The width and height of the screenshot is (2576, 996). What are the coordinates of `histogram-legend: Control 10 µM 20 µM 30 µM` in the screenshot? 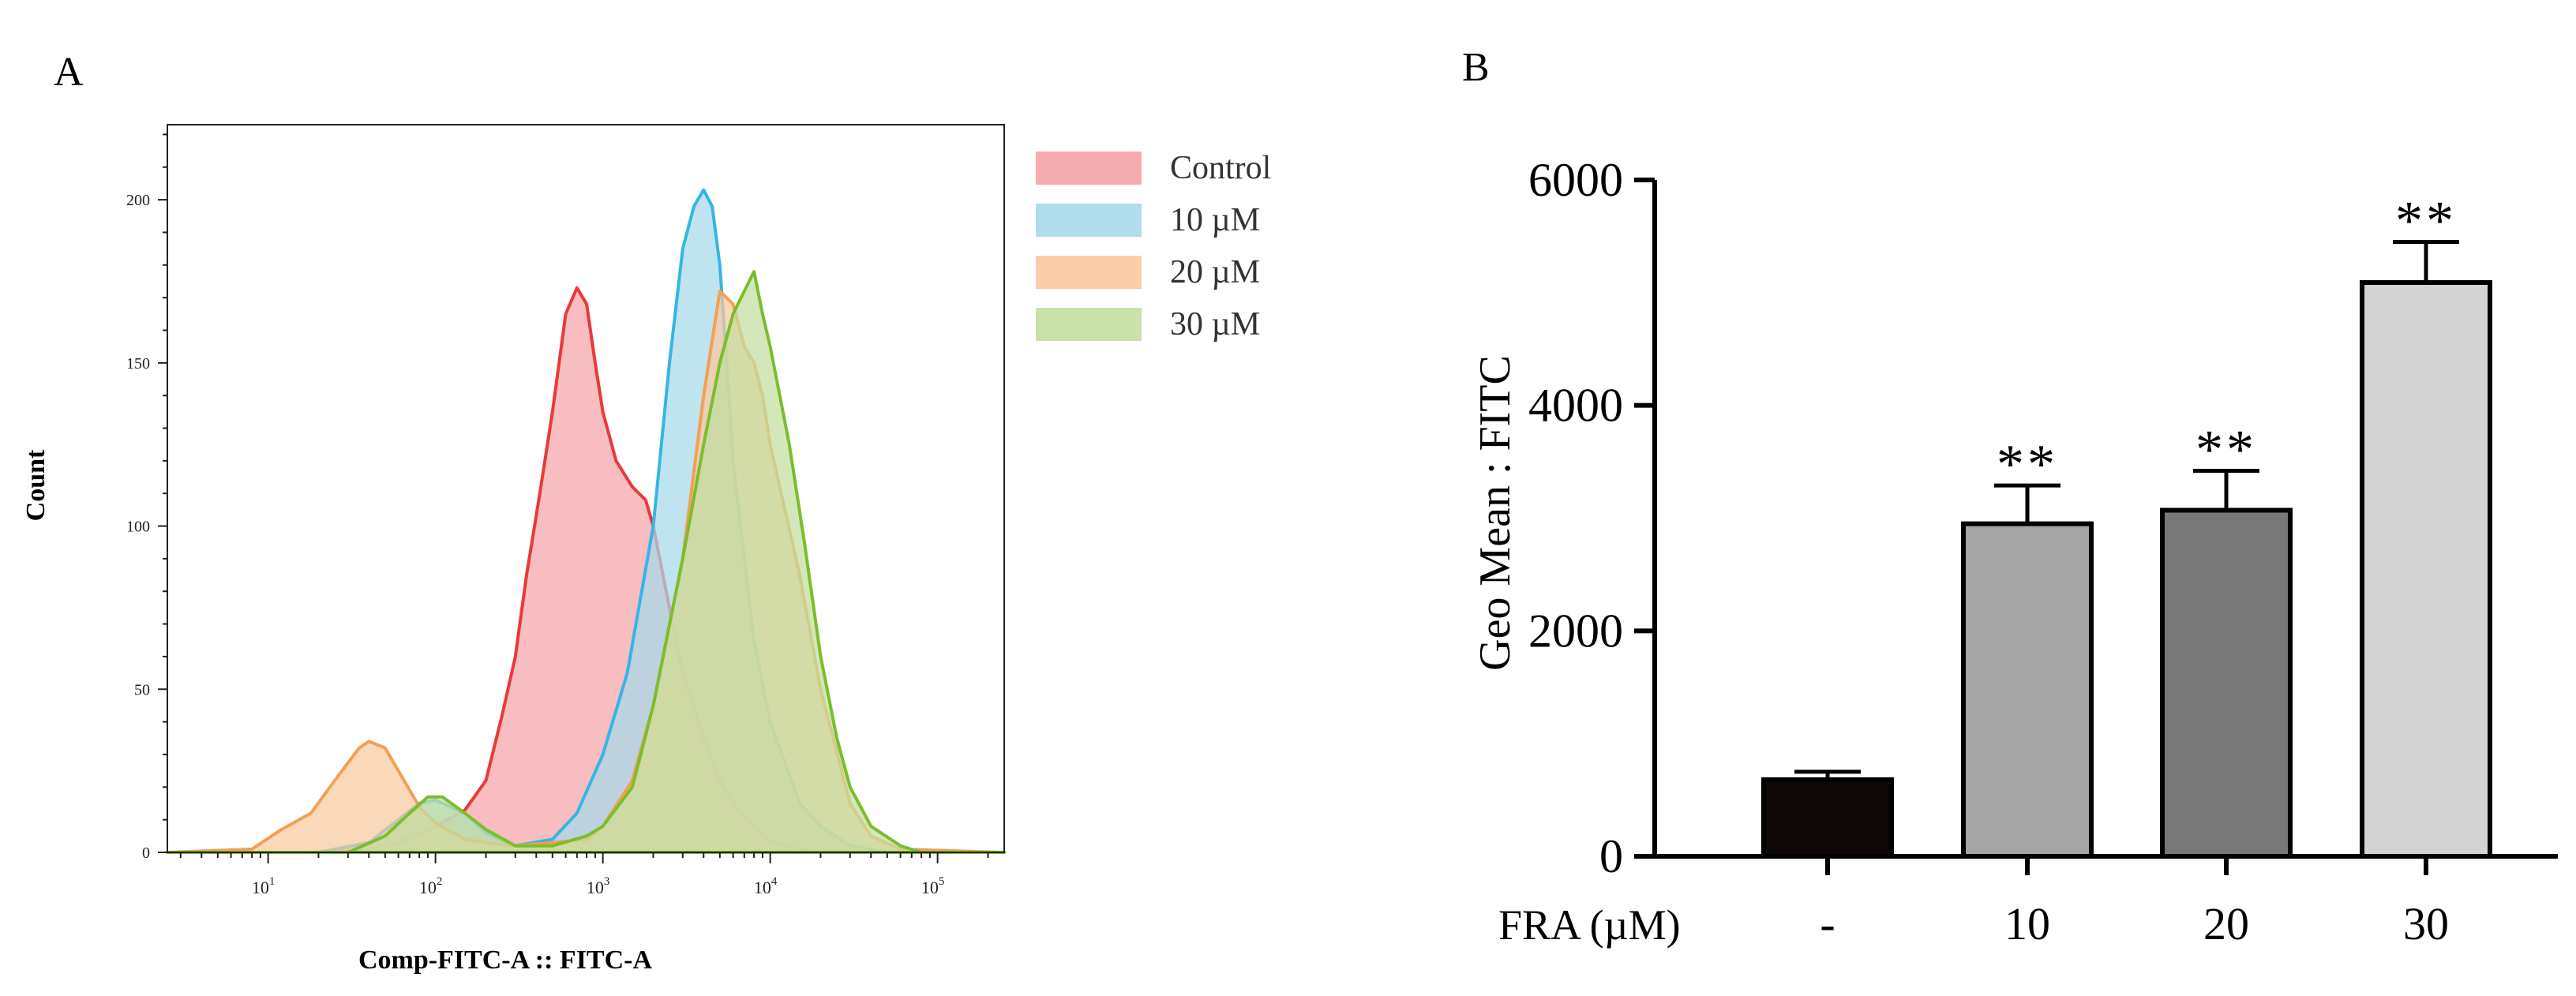 It's located at (1153, 246).